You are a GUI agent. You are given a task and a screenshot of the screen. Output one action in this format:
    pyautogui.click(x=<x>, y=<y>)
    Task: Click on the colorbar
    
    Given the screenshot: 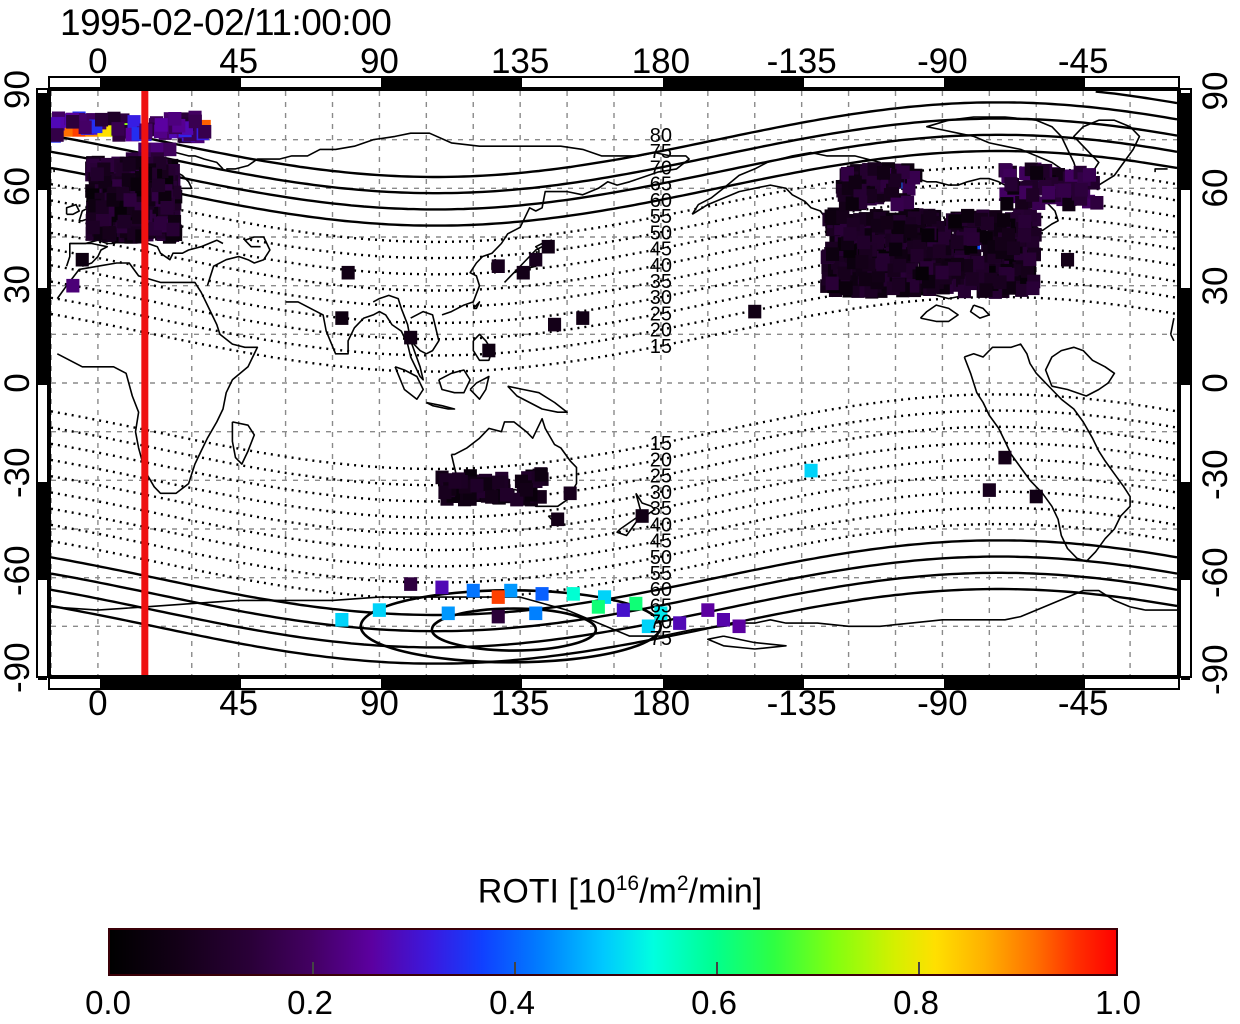 What is the action you would take?
    pyautogui.click(x=613, y=952)
    